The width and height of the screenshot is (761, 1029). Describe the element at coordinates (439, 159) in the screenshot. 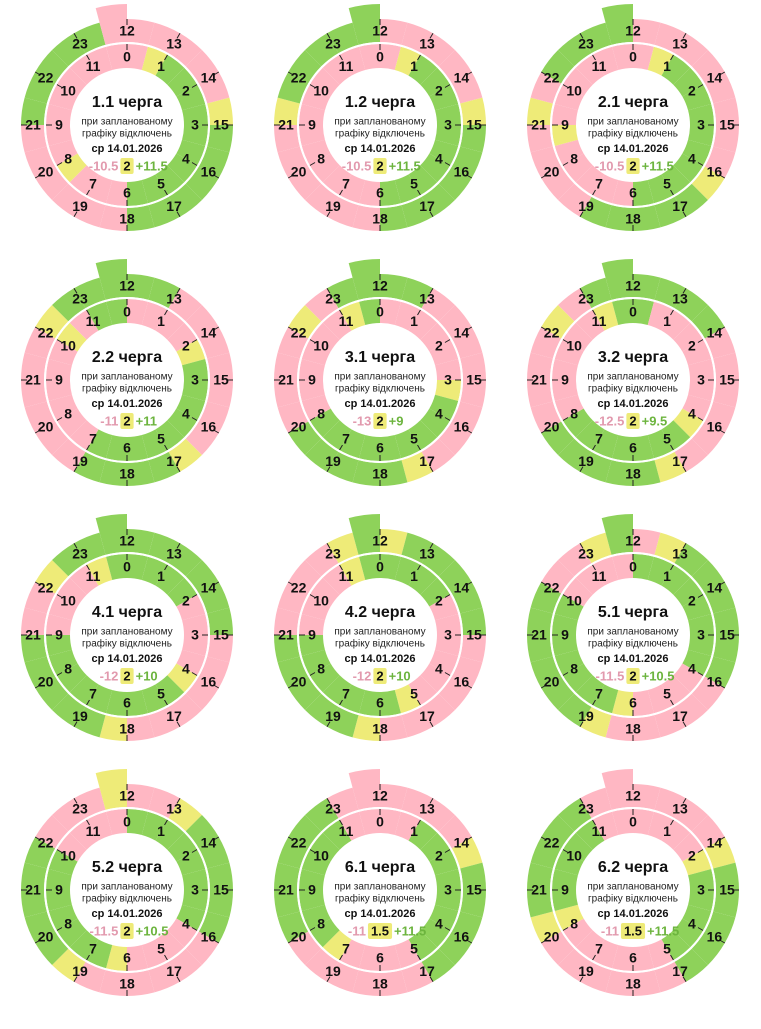

I see `hour-label: 4` at that location.